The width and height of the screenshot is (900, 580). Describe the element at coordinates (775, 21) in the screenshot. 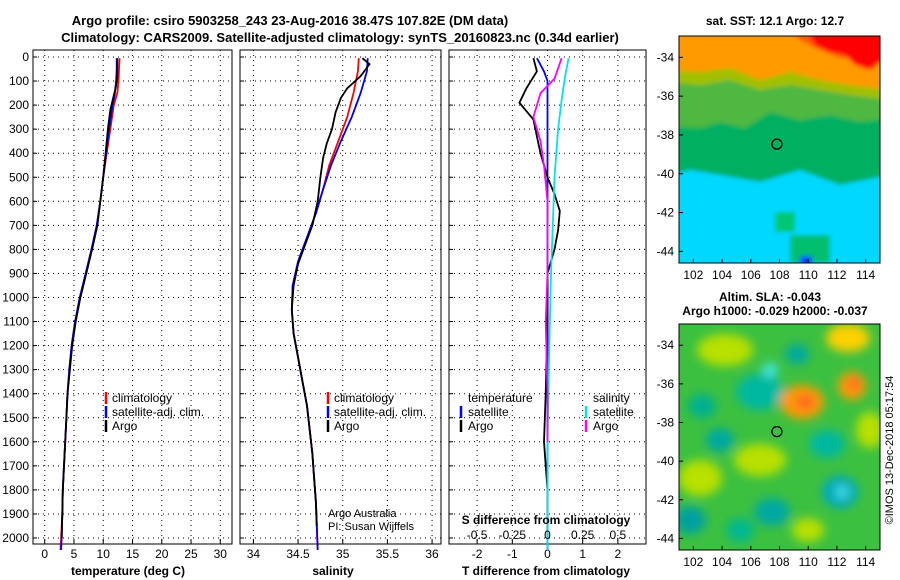

I see `sst-map-title: sat. SST: 12.1 Argo: 12.7` at that location.